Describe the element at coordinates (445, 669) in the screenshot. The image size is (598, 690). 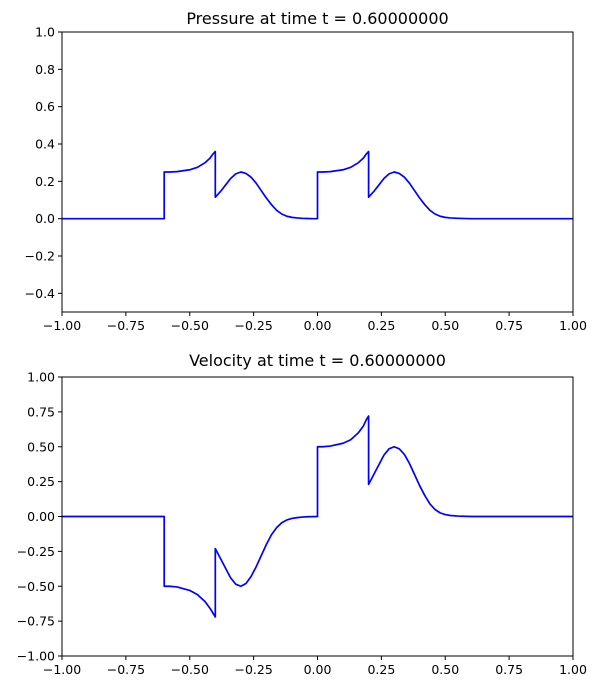
I see `velocity-x-tick-label: 0.50` at that location.